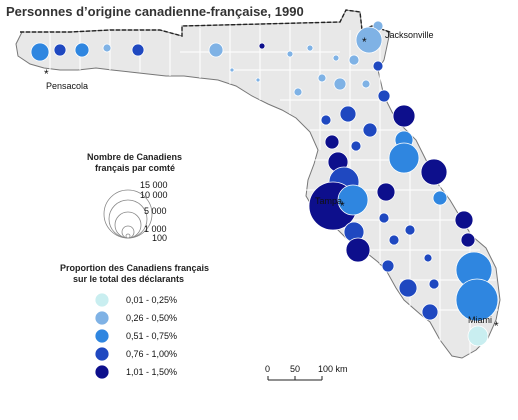 The width and height of the screenshot is (518, 420). Describe the element at coordinates (428, 258) in the screenshot. I see `circle-glades` at that location.